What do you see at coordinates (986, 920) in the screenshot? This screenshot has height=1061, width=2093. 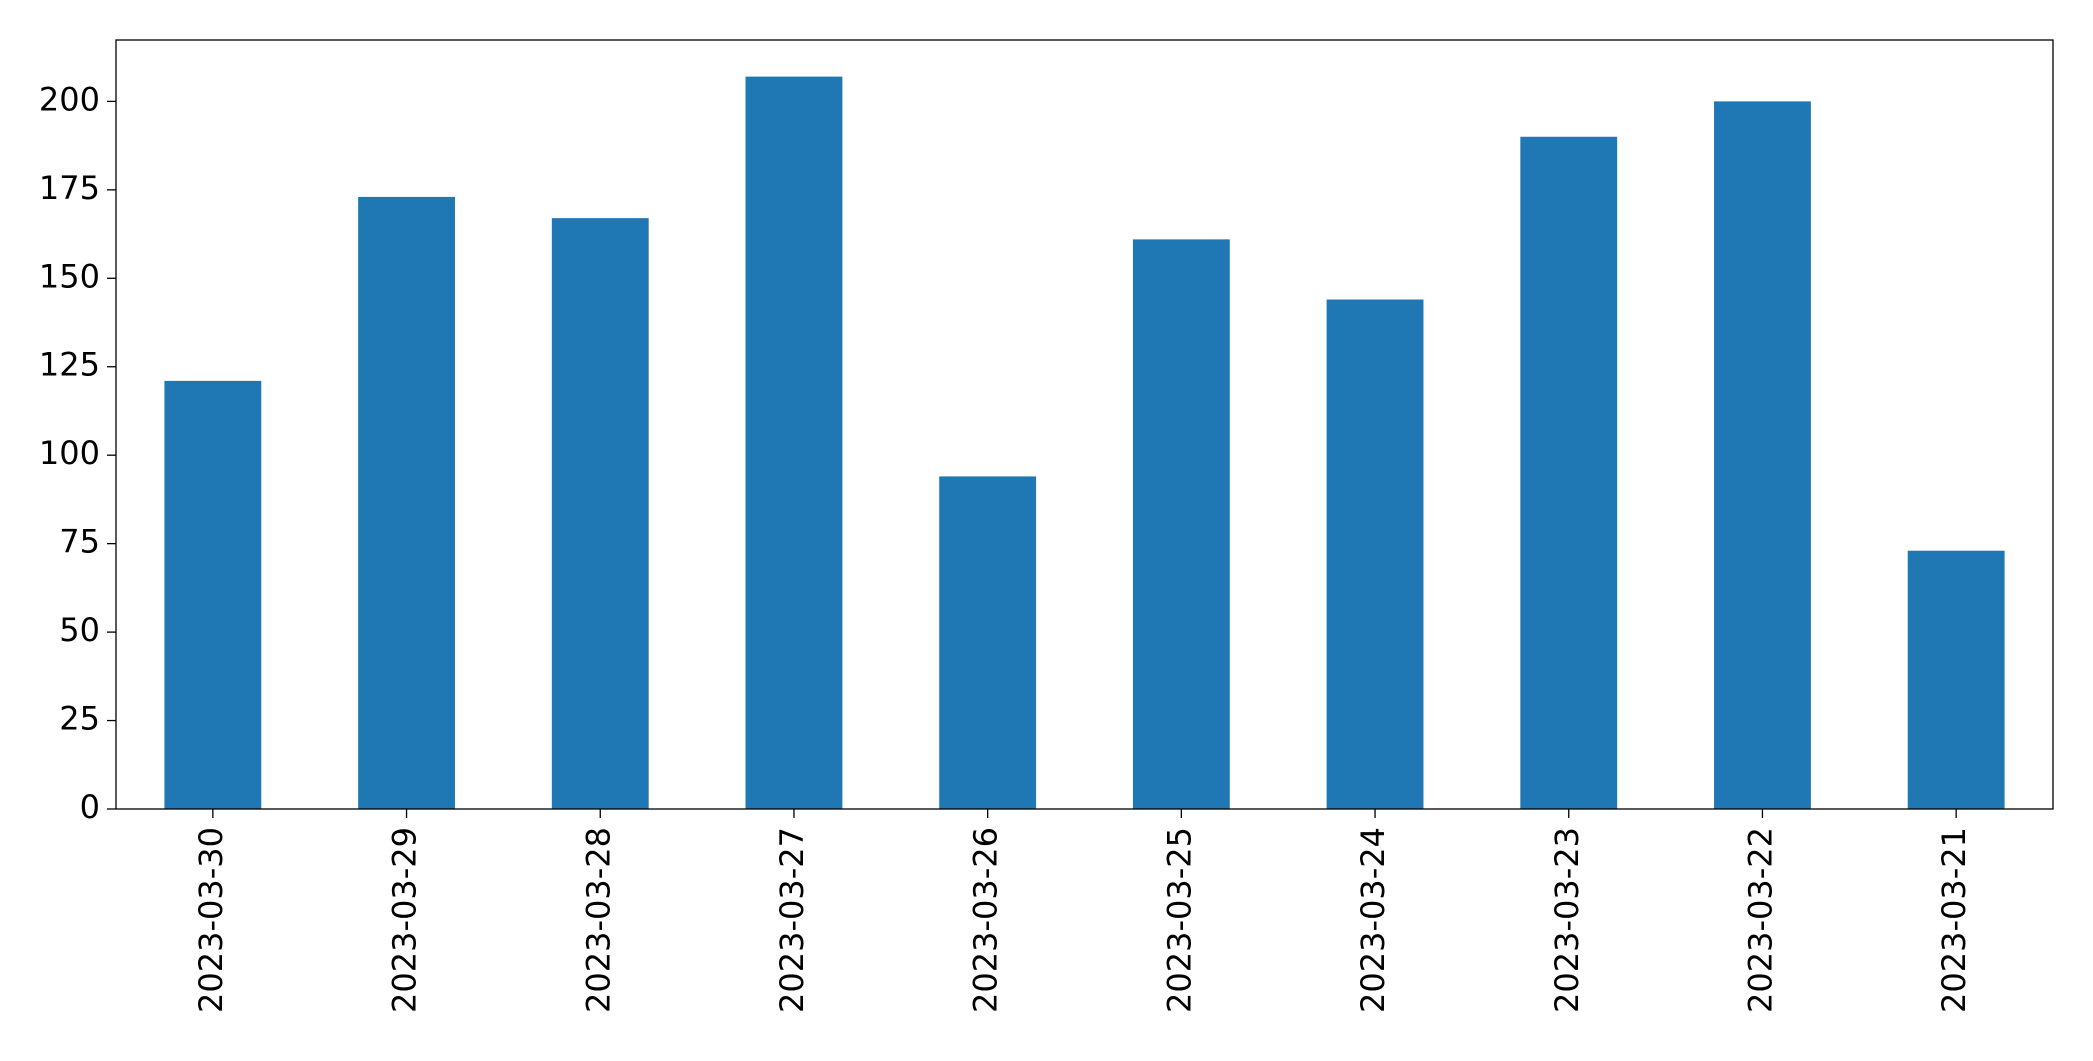 I see `x-tick-label: 2023-03-26` at bounding box center [986, 920].